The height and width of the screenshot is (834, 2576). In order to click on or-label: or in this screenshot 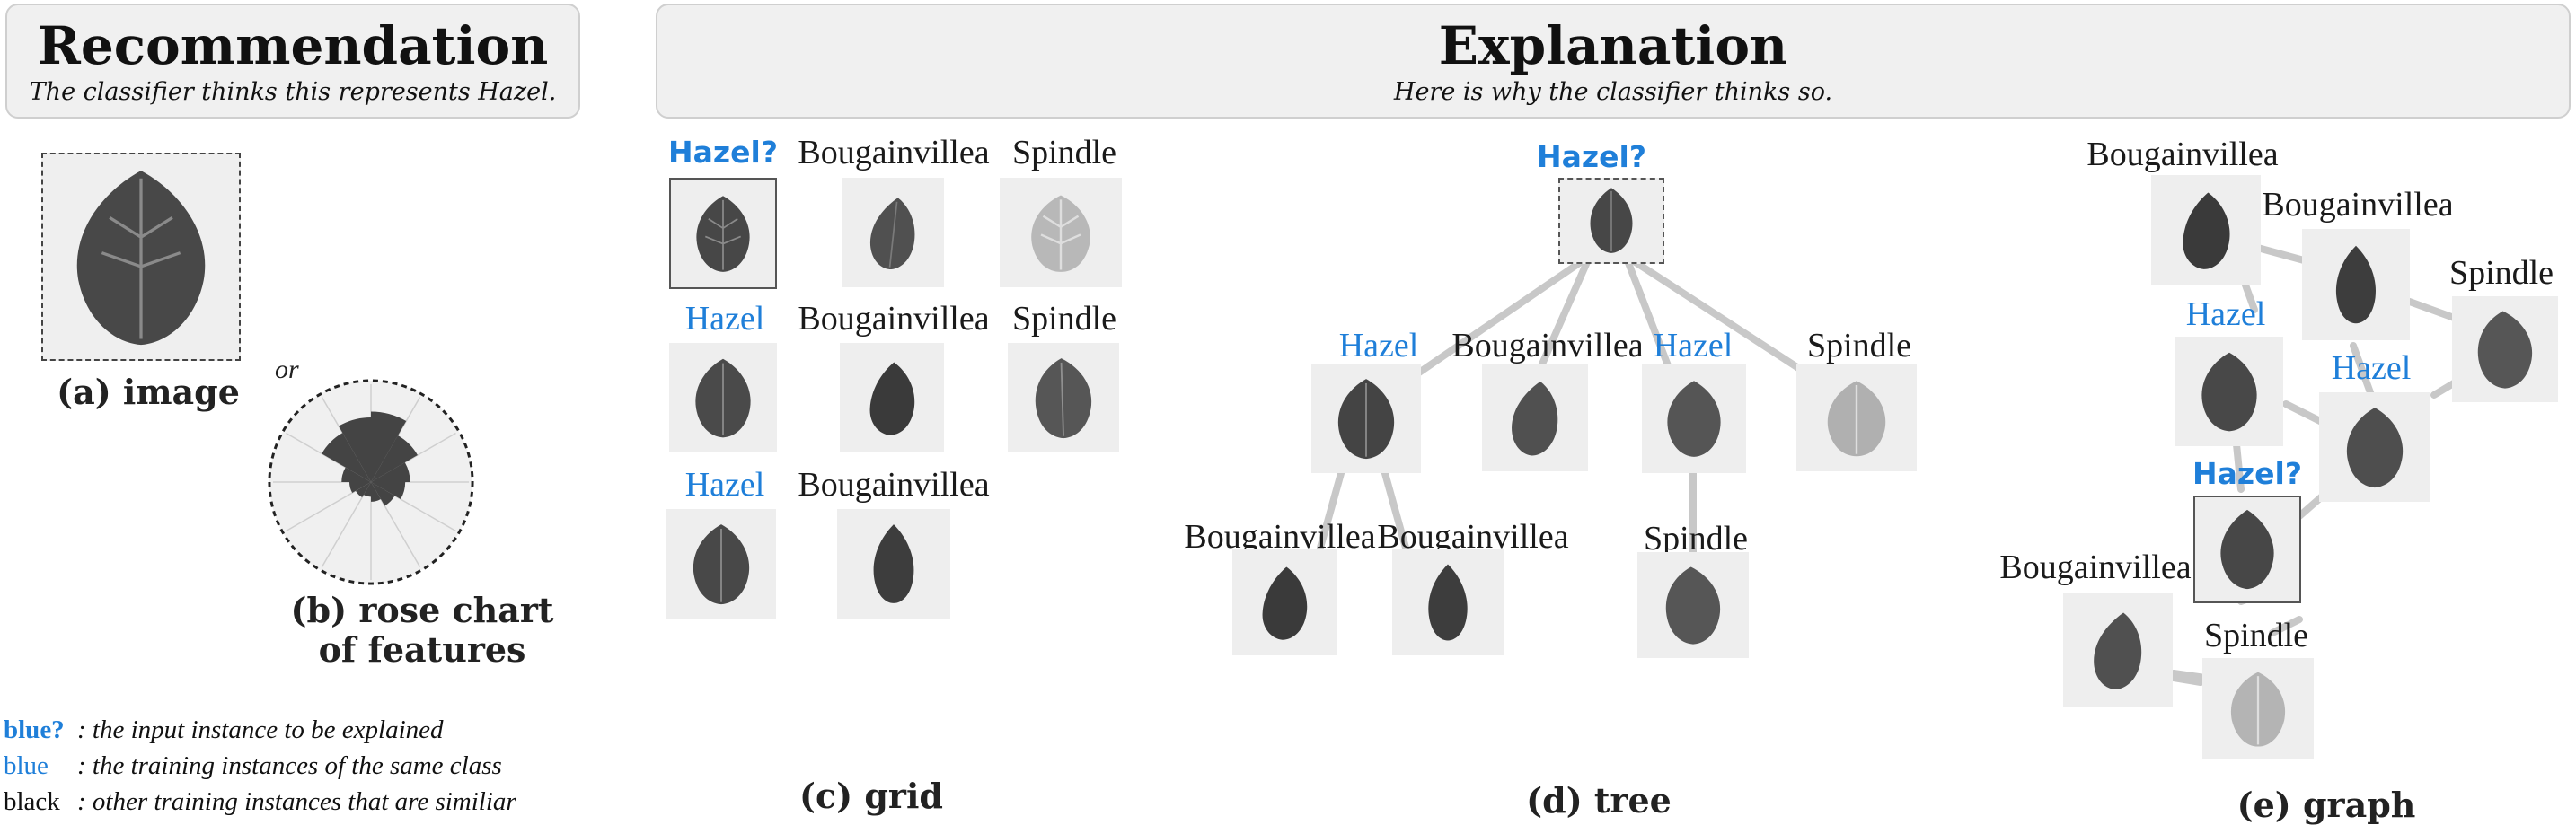, I will do `click(287, 369)`.